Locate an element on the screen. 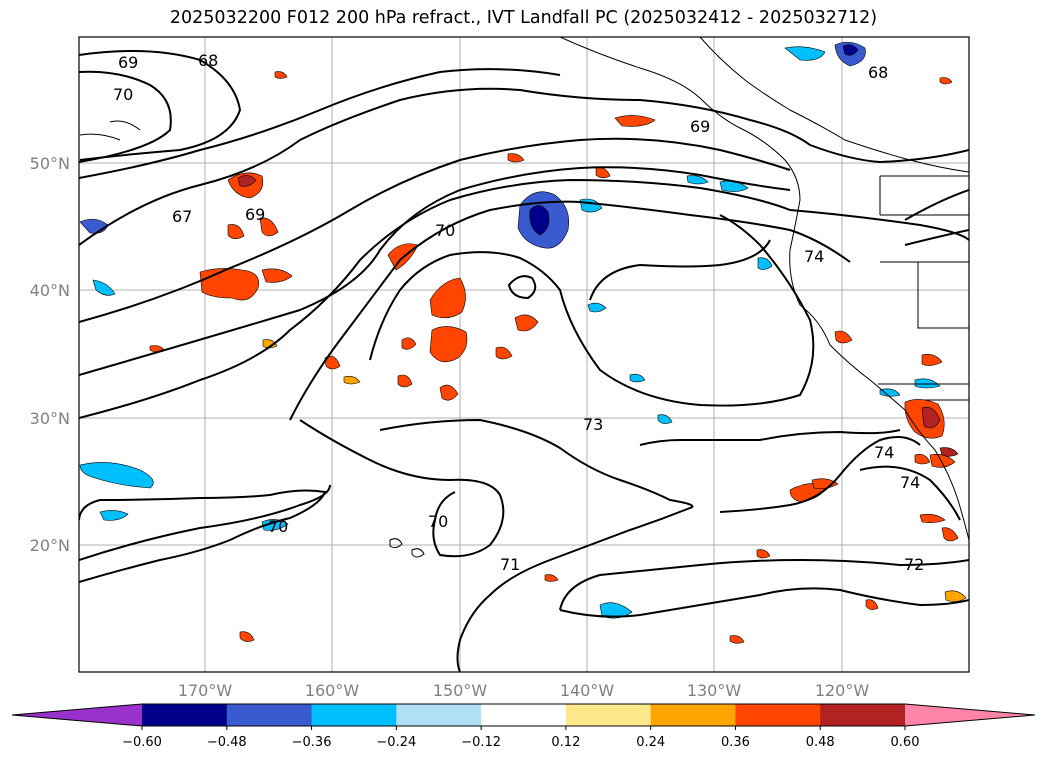  colorbar-tick-label: 0.24 is located at coordinates (650, 742).